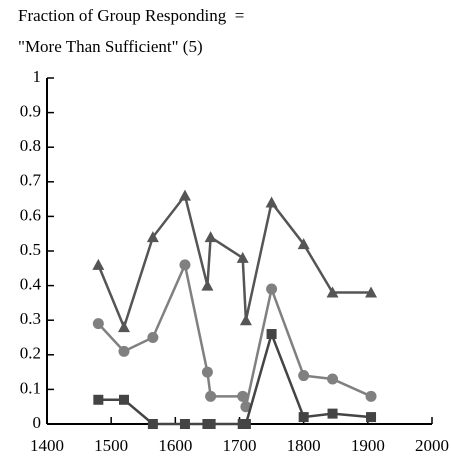  I want to click on y-tick-label: 0.3, so click(30, 318).